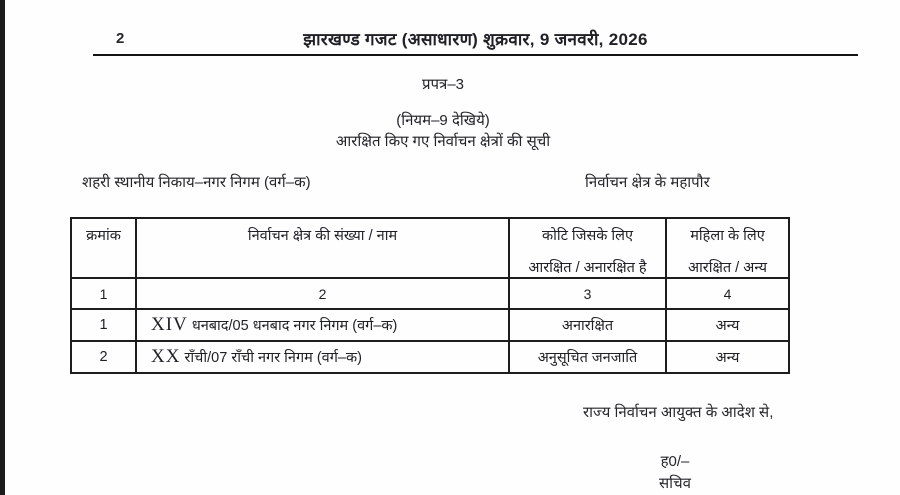 This screenshot has width=900, height=495. I want to click on column-number-3: 3, so click(587, 293).